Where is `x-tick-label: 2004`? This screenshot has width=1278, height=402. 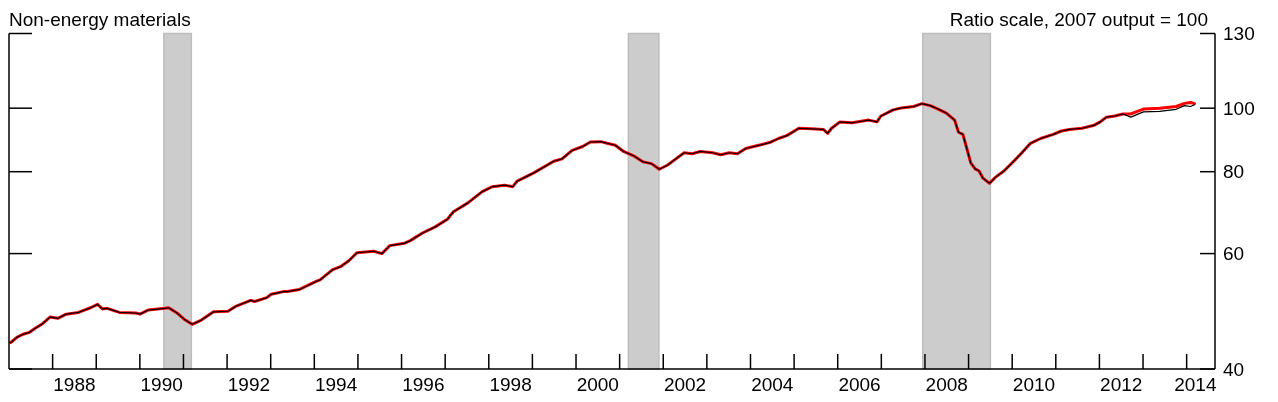 x-tick-label: 2004 is located at coordinates (772, 384).